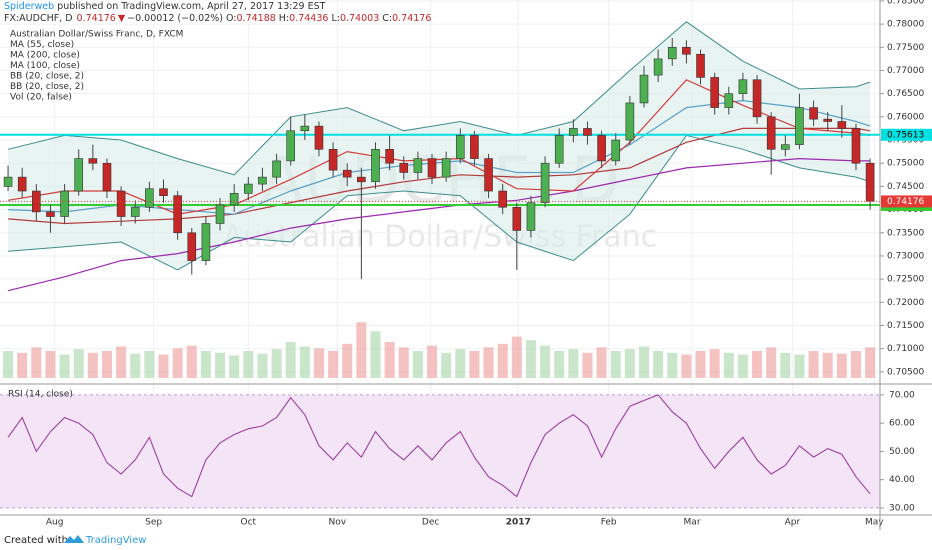  I want to click on ohlc-value: 0.74003, so click(359, 18).